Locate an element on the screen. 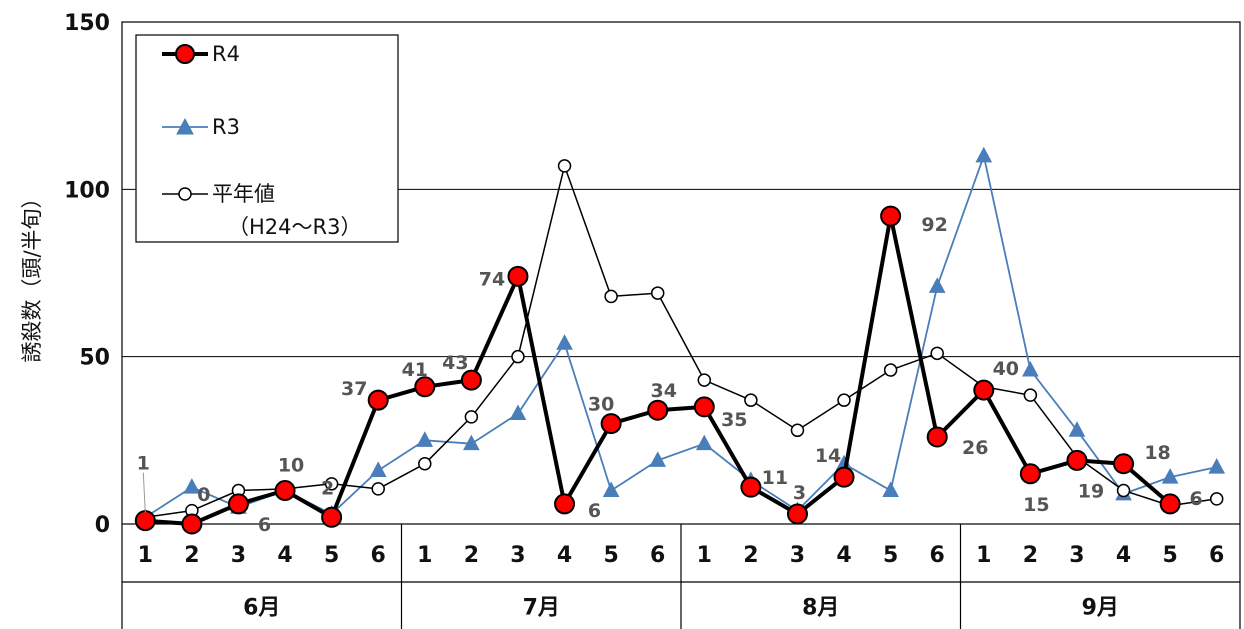 The image size is (1244, 629). r4-data-label: 43 is located at coordinates (455, 363).